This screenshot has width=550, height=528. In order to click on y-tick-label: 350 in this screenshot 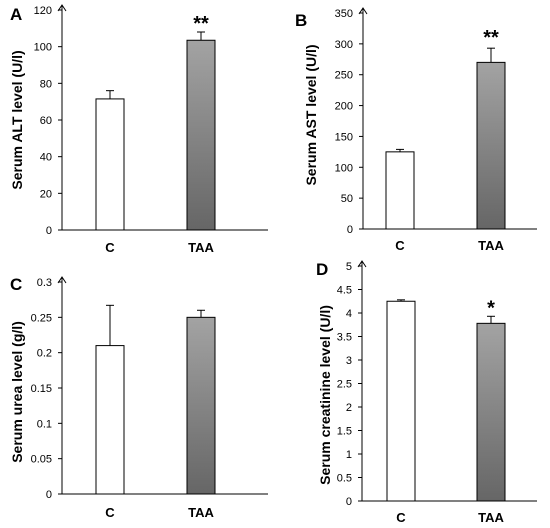, I will do `click(344, 14)`.